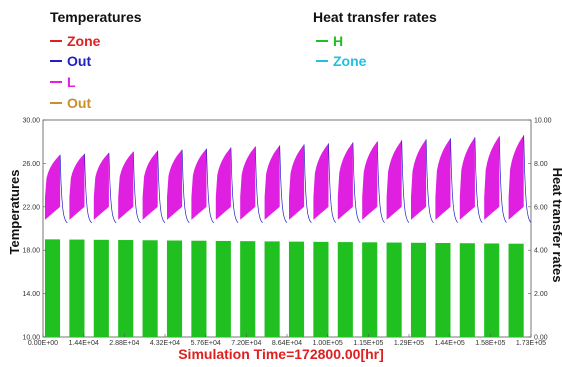 The image size is (562, 367). Describe the element at coordinates (541, 338) in the screenshot. I see `y-right-tick-label: 0.00` at that location.